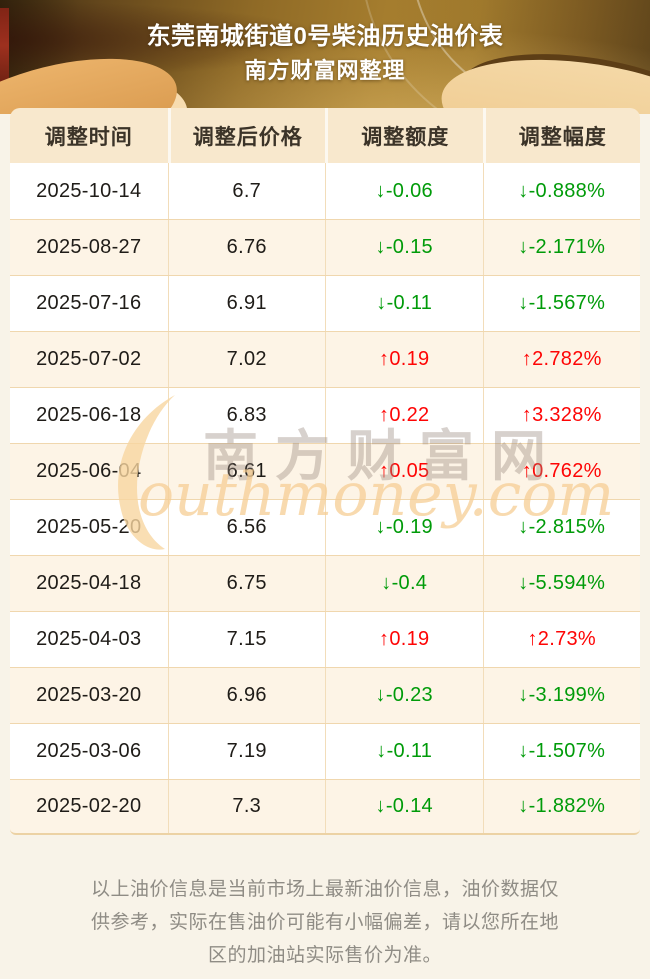  Describe the element at coordinates (561, 639) in the screenshot. I see `cell-pct: ↑2.73%` at that location.